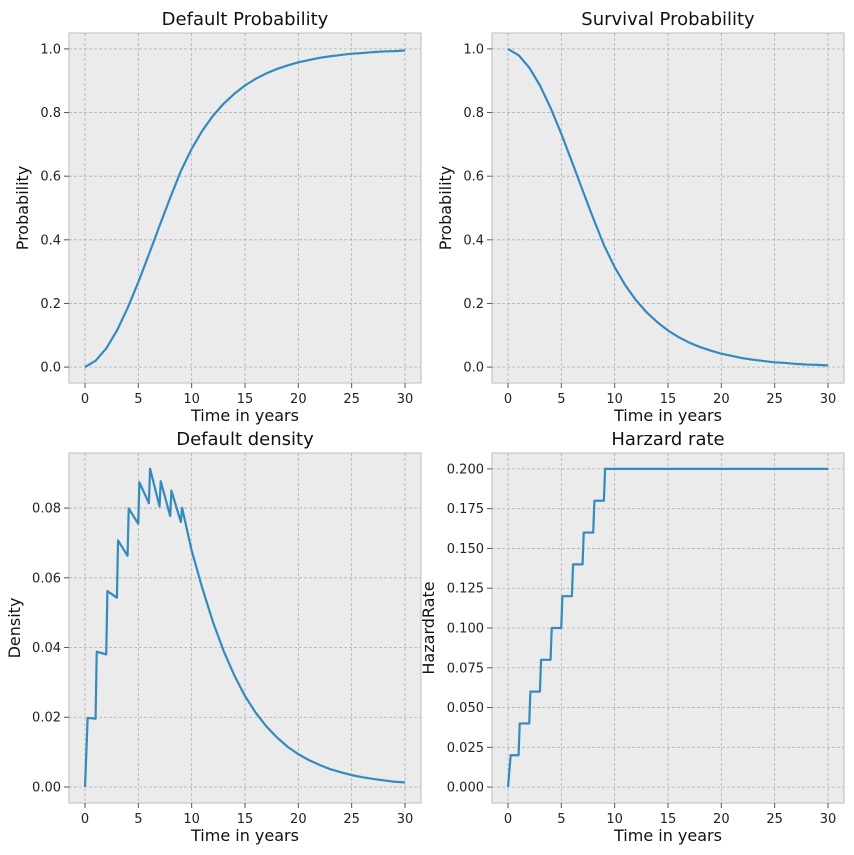 The width and height of the screenshot is (854, 855). Describe the element at coordinates (668, 19) in the screenshot. I see `chart-title: Survival Probability` at that location.